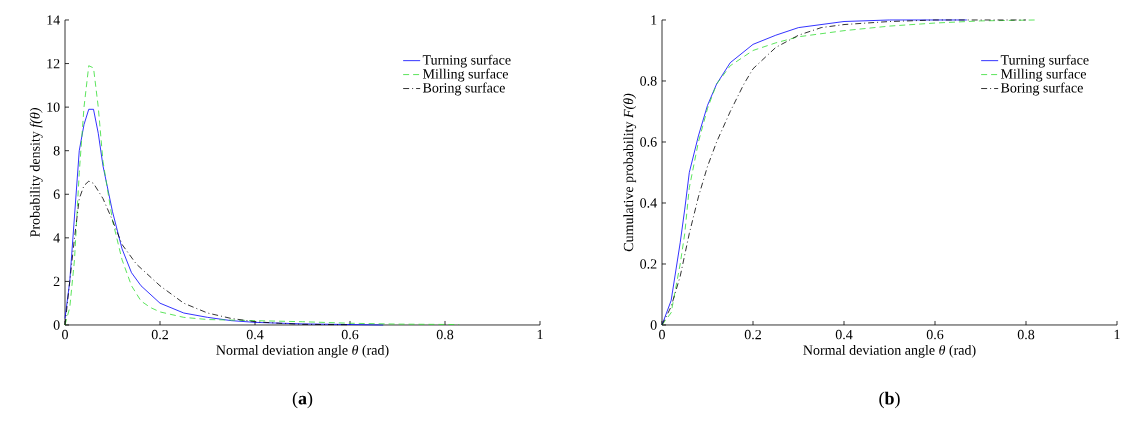  What do you see at coordinates (630, 172) in the screenshot?
I see `y-axis-title: Cumulative probability F(θ)` at bounding box center [630, 172].